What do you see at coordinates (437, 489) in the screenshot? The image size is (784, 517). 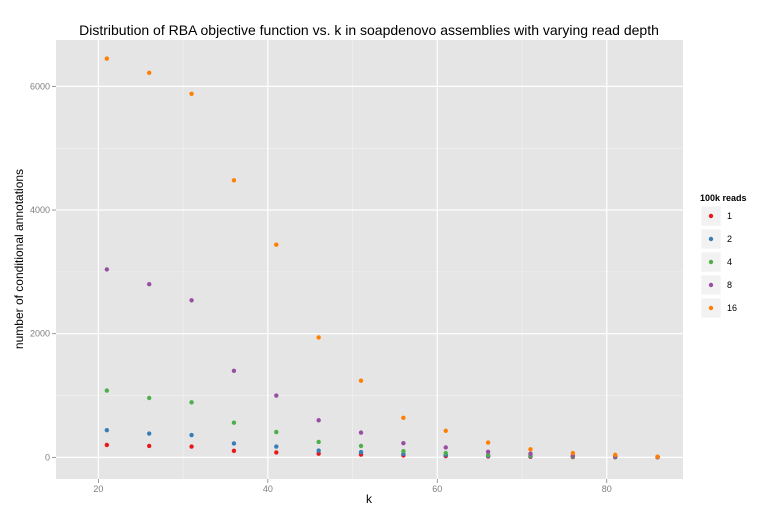 I see `x-tick-label: 60` at bounding box center [437, 489].